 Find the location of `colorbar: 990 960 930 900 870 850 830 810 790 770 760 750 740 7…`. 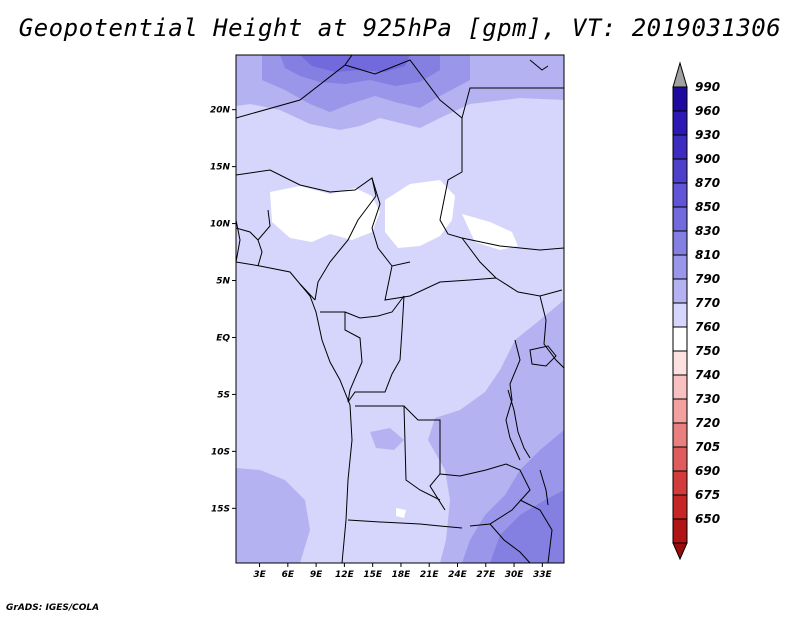

colorbar: 990 960 930 900 870 850 830 810 790 770 760 750 740 7… is located at coordinates (696, 311).